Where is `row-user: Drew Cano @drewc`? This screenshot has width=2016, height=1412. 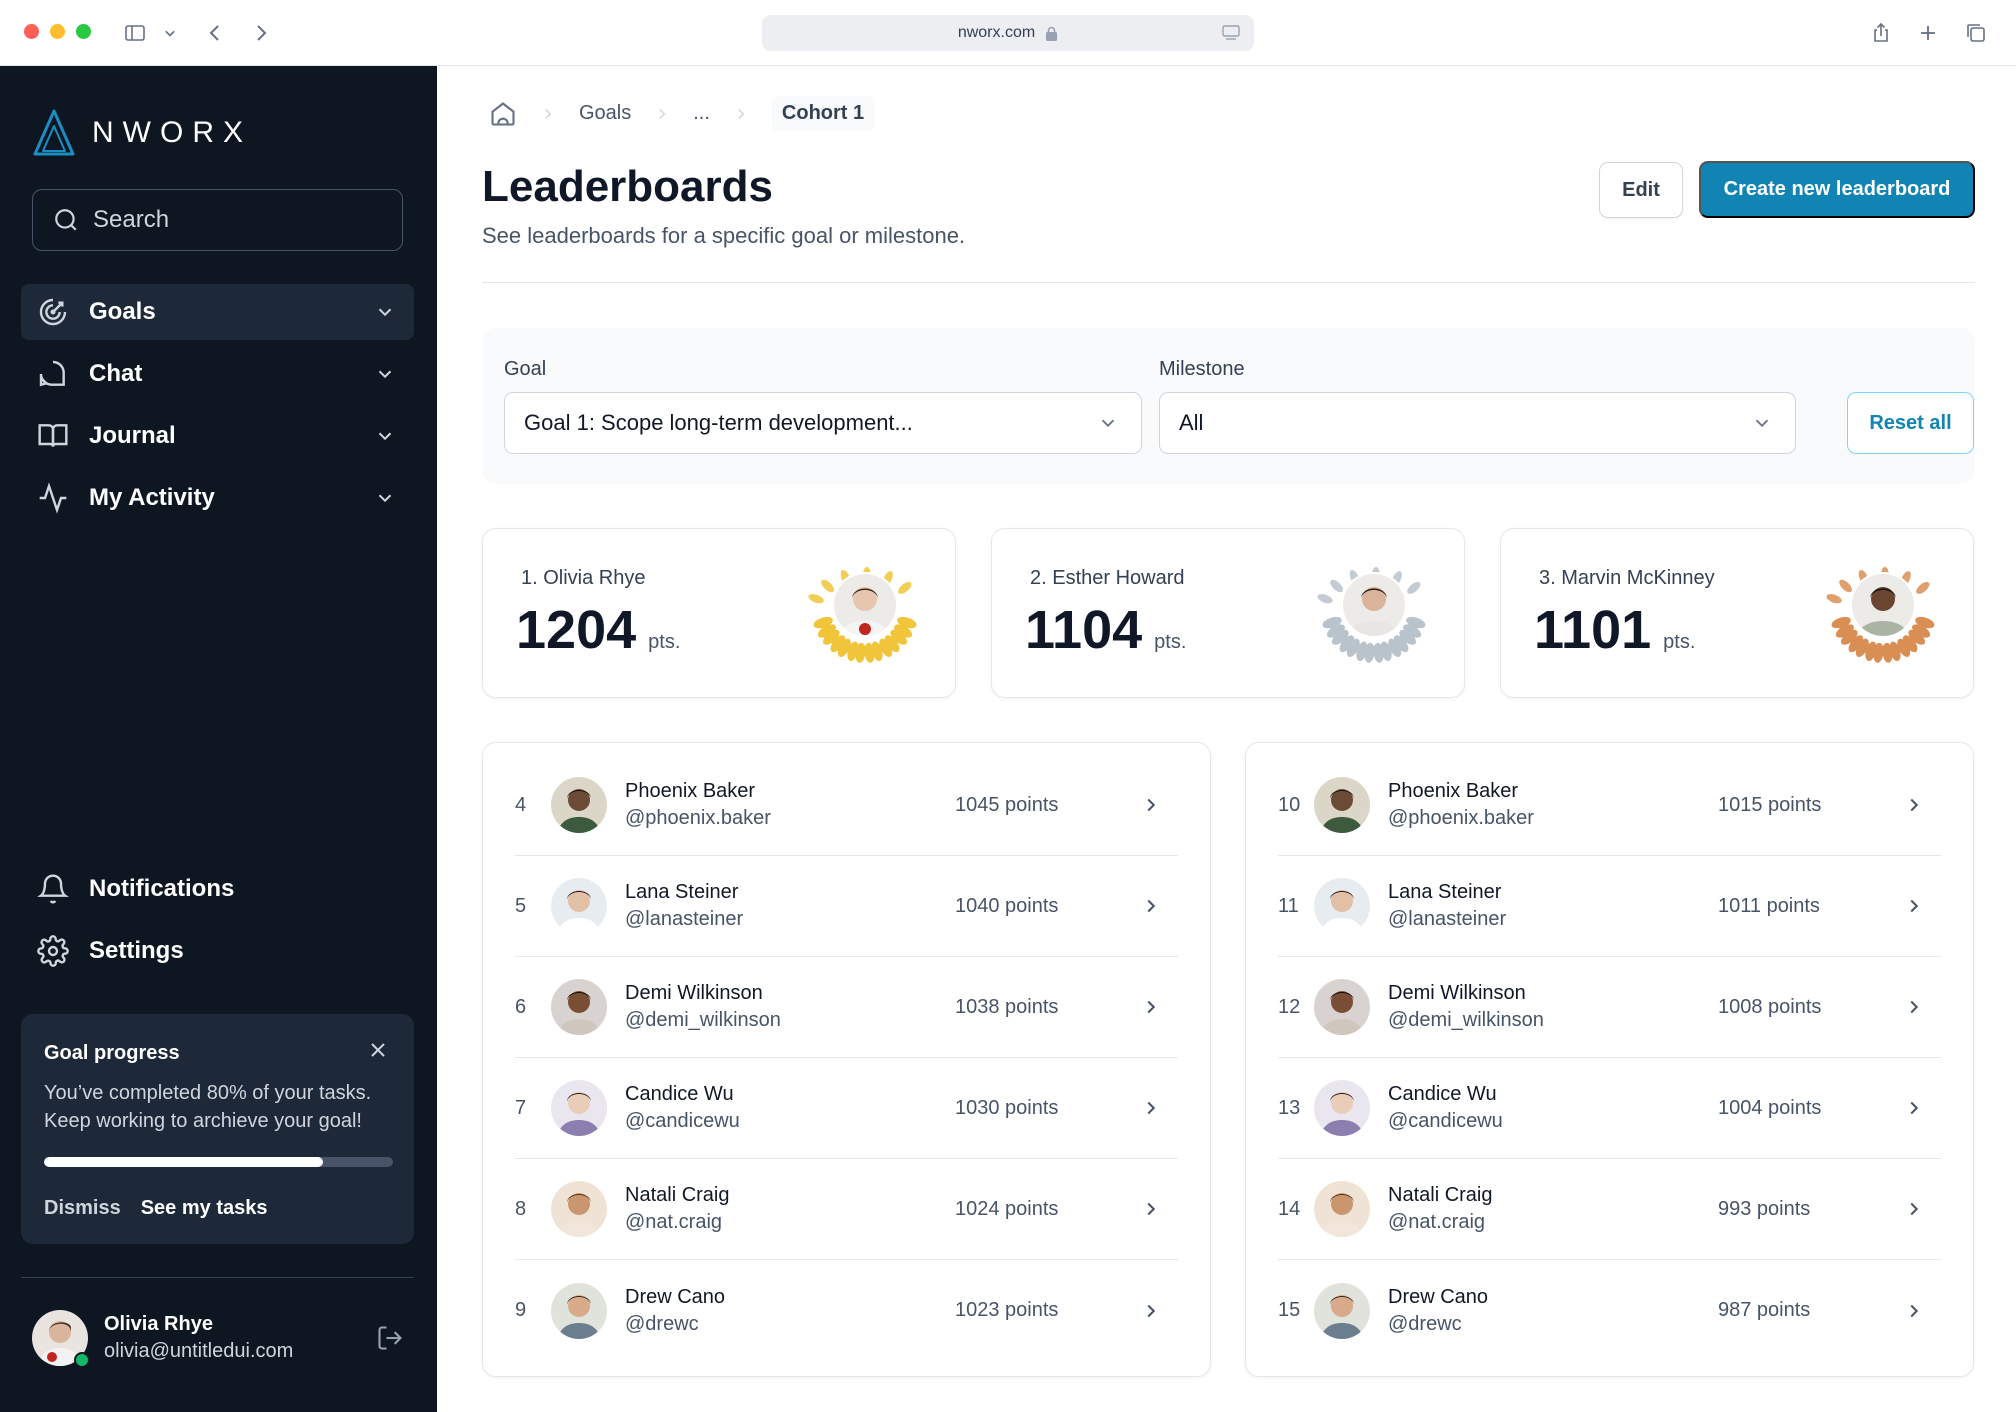
row-user: Drew Cano @drewc is located at coordinates (790, 1311).